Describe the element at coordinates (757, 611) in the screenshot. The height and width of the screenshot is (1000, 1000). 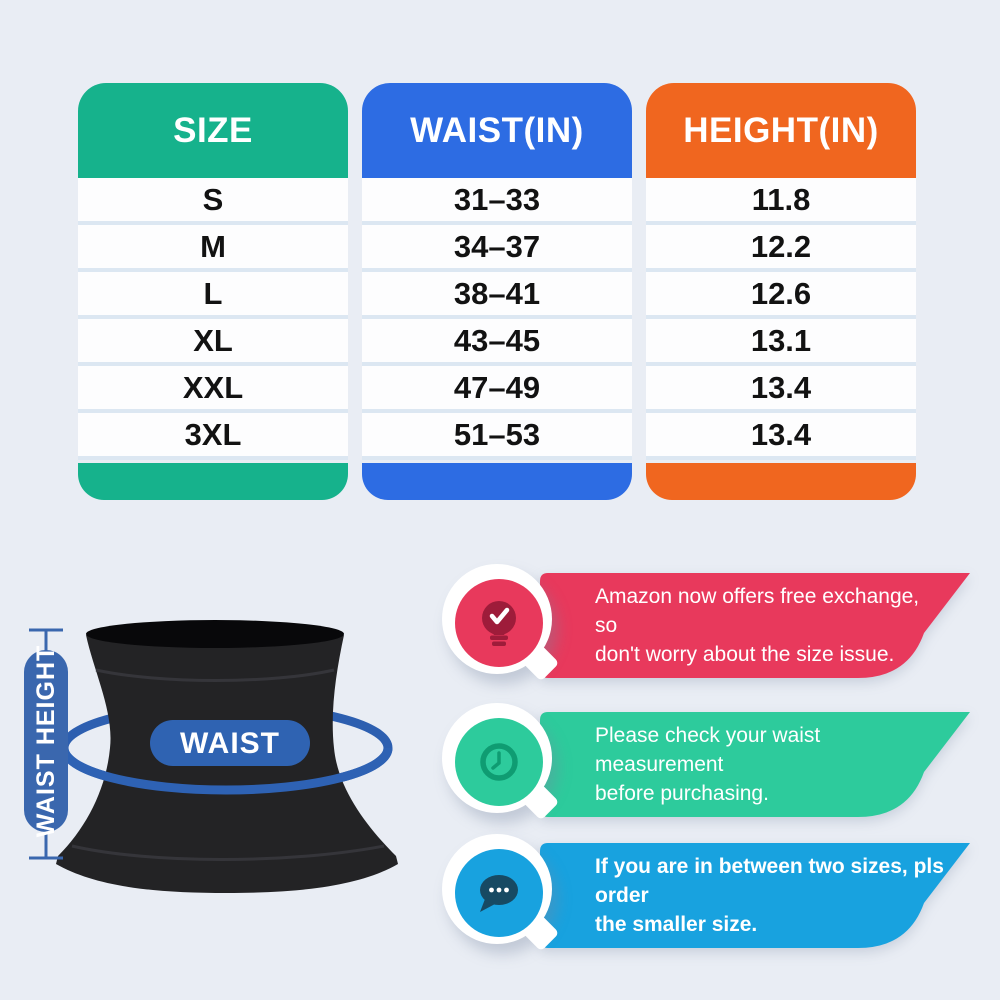
I see `note-line: Amazon now offers free exchange, so` at that location.